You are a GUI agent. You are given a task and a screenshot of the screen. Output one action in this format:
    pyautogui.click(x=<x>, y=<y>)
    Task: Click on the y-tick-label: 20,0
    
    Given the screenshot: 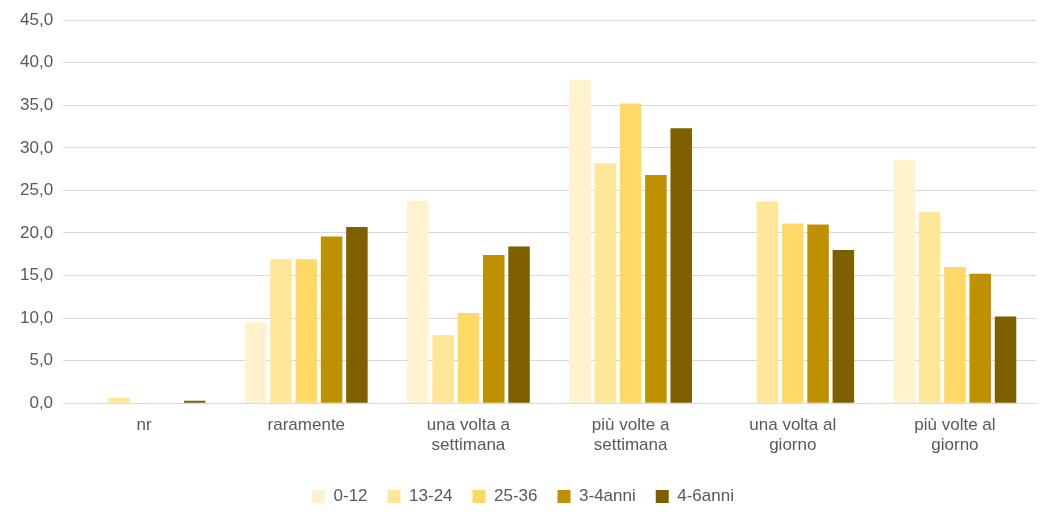 What is the action you would take?
    pyautogui.click(x=36, y=232)
    